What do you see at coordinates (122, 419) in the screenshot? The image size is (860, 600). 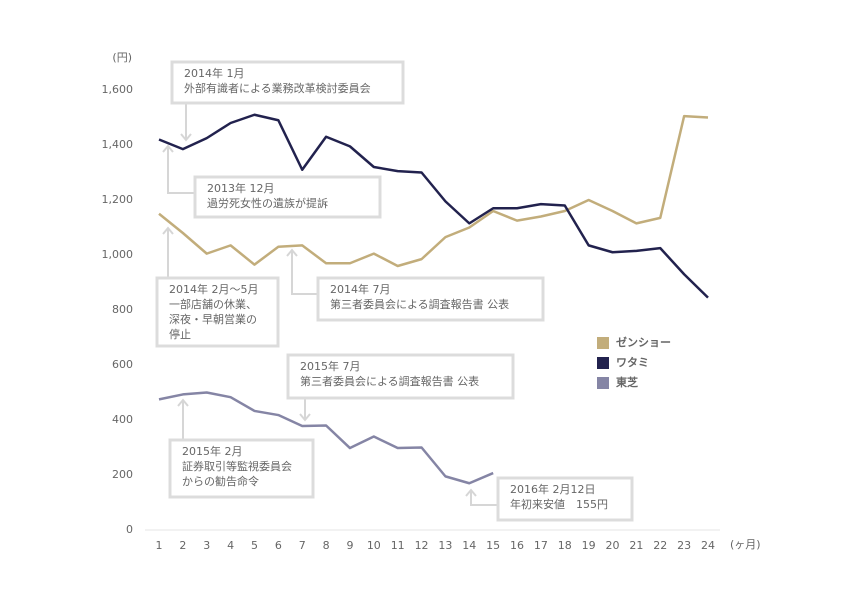 I see `y-tick-label: 400` at bounding box center [122, 419].